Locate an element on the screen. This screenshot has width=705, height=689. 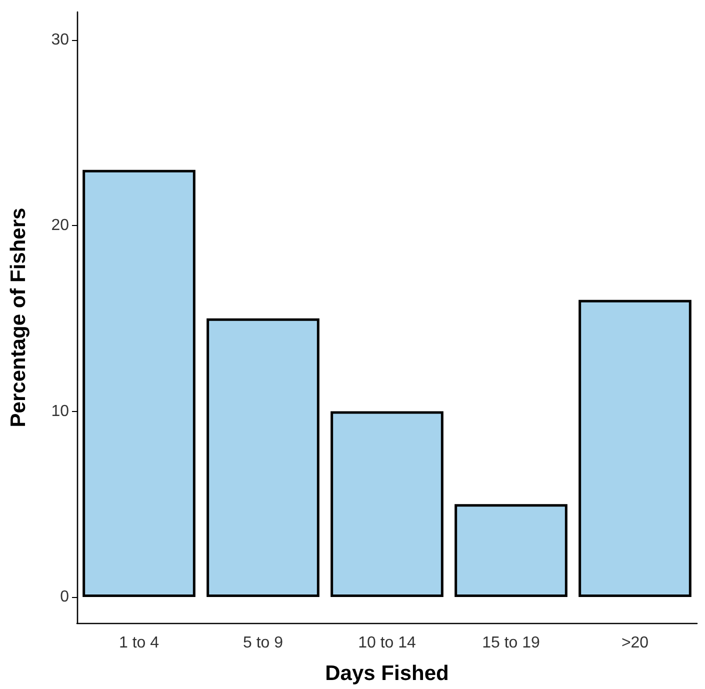
x-tick-label: >20 is located at coordinates (635, 643).